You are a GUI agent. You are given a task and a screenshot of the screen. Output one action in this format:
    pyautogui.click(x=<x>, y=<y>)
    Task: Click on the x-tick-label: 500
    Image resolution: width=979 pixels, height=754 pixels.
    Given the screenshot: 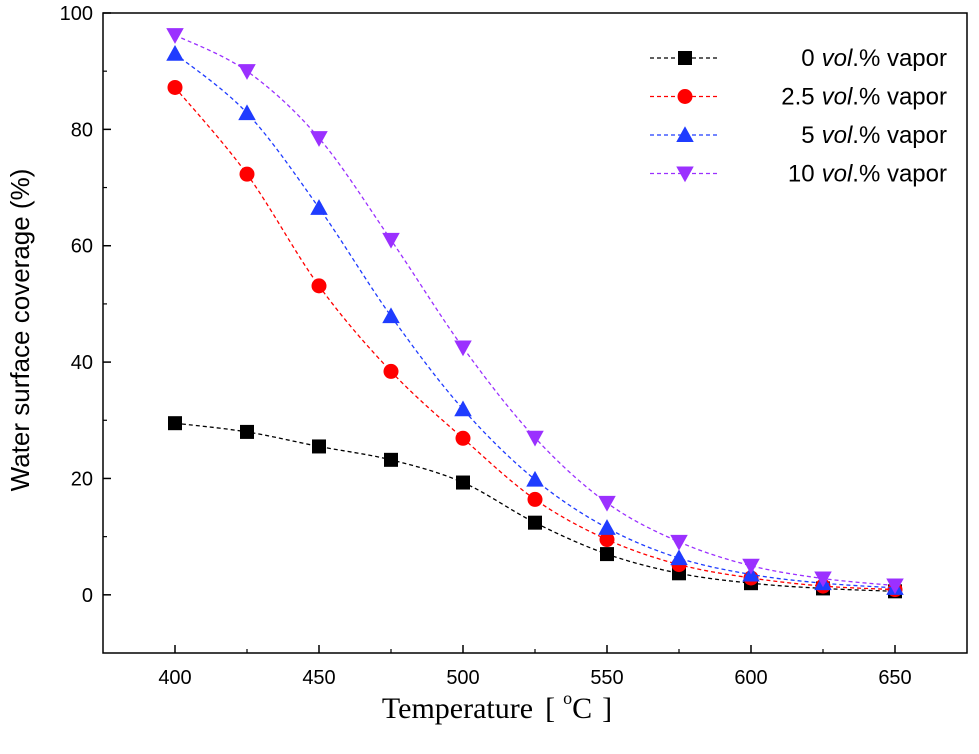 What is the action you would take?
    pyautogui.click(x=462, y=678)
    